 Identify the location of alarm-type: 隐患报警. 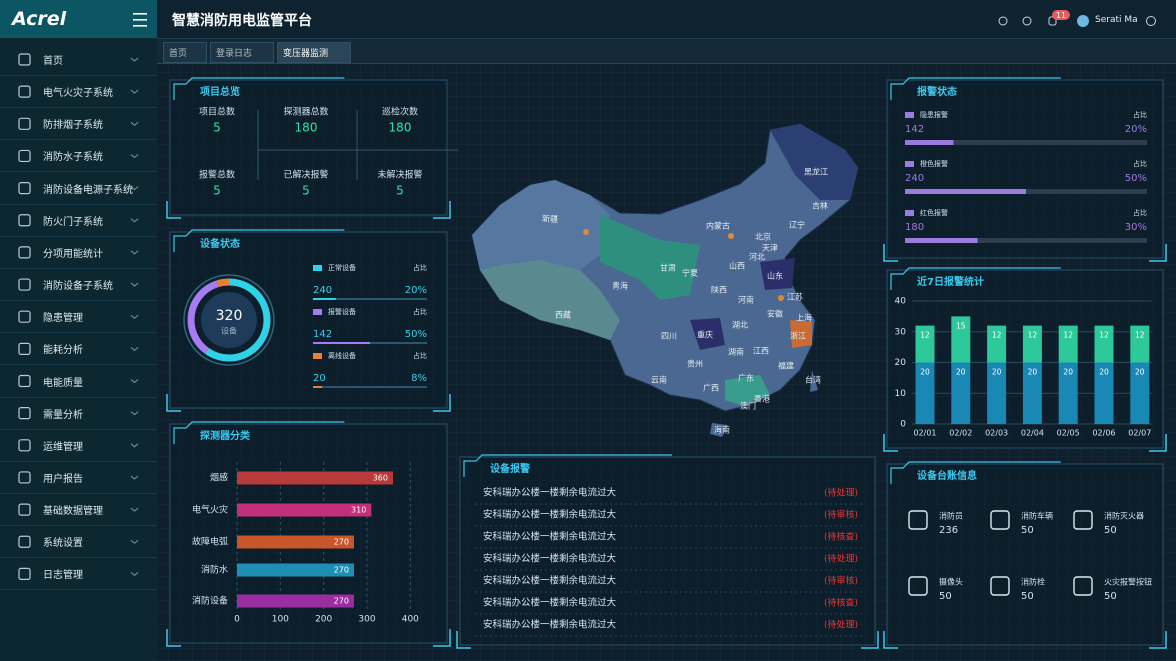
(934, 114).